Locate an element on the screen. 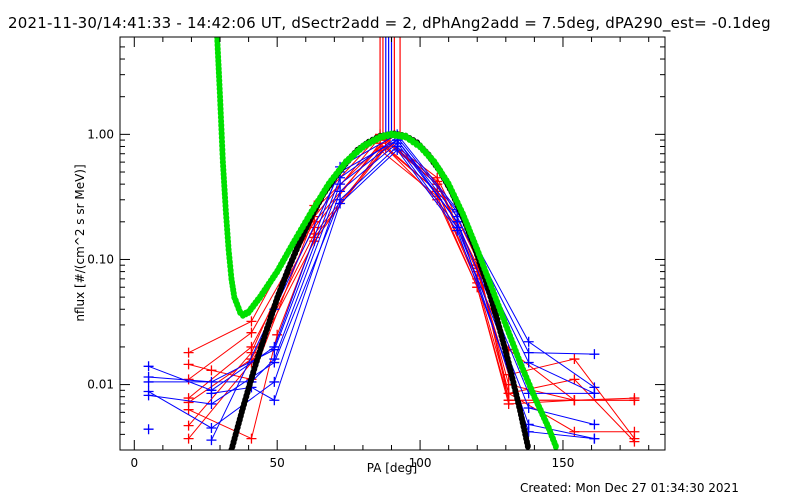  x-axis-label: PA [deg] is located at coordinates (392, 468).